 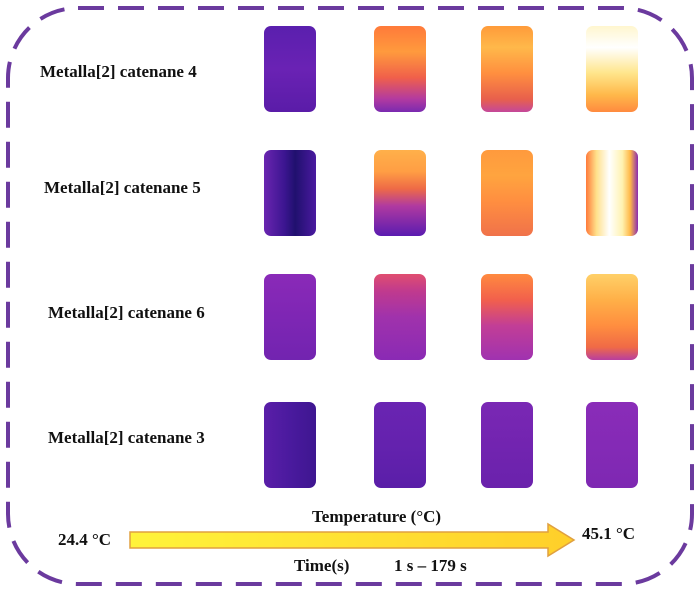 What do you see at coordinates (322, 565) in the screenshot?
I see `time-label: Time(s)` at bounding box center [322, 565].